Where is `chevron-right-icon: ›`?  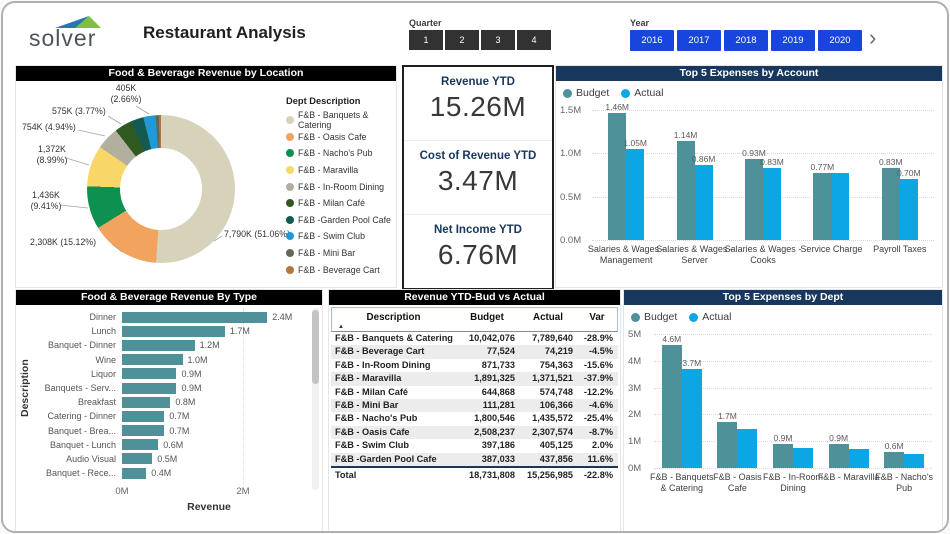
chevron-right-icon: › is located at coordinates (873, 37).